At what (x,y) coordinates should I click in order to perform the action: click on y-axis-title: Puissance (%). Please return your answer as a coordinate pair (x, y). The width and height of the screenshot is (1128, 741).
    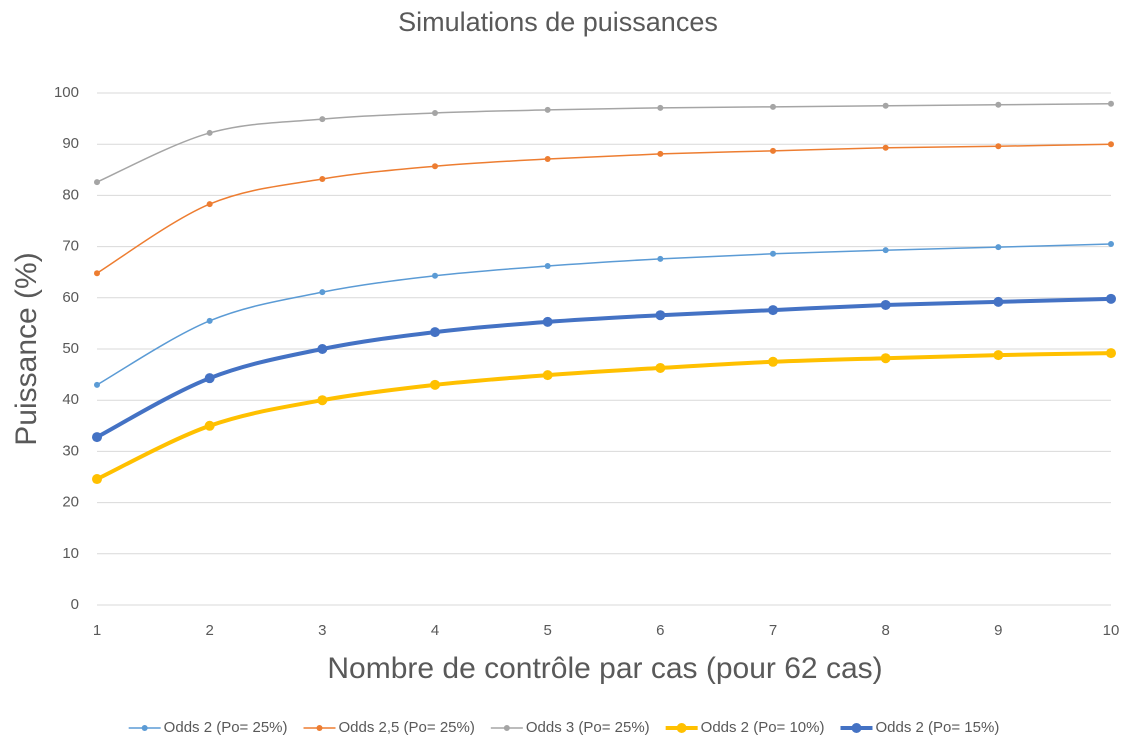
    Looking at the image, I should click on (26, 348).